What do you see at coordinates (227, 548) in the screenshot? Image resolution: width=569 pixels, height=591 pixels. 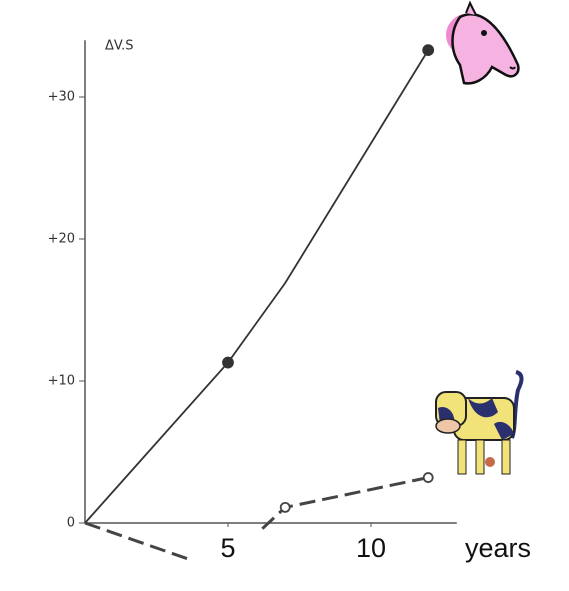 I see `x-tick-label: 5` at bounding box center [227, 548].